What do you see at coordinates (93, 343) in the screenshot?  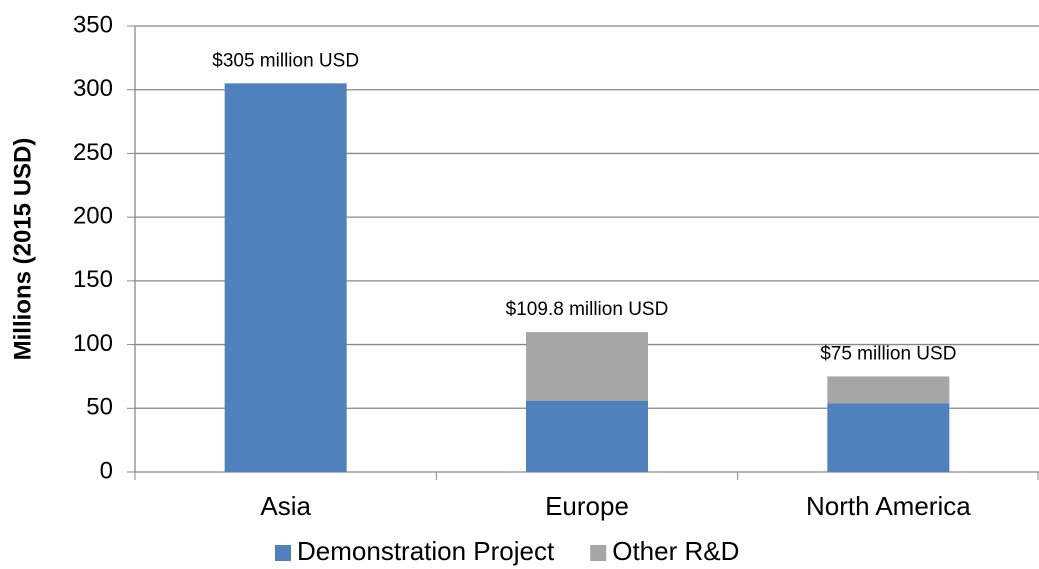 I see `y-tick-label: 100` at bounding box center [93, 343].